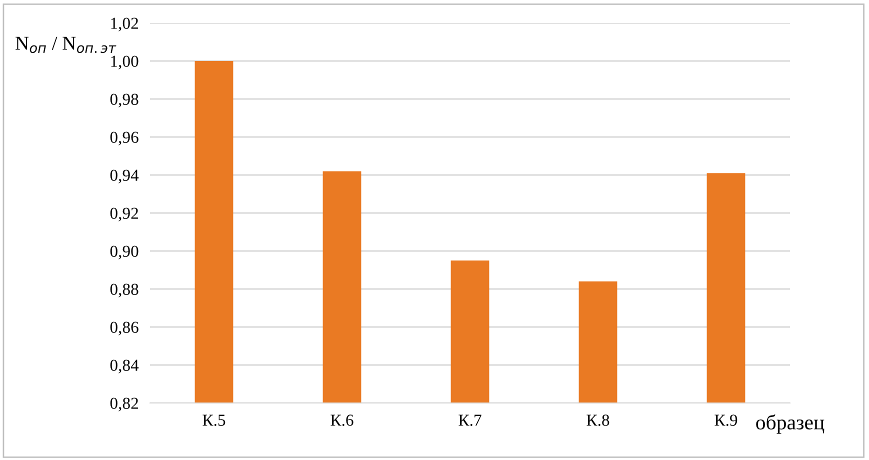 This screenshot has width=869, height=460. Describe the element at coordinates (124, 253) in the screenshot. I see `y-tick-label: 0,90` at that location.